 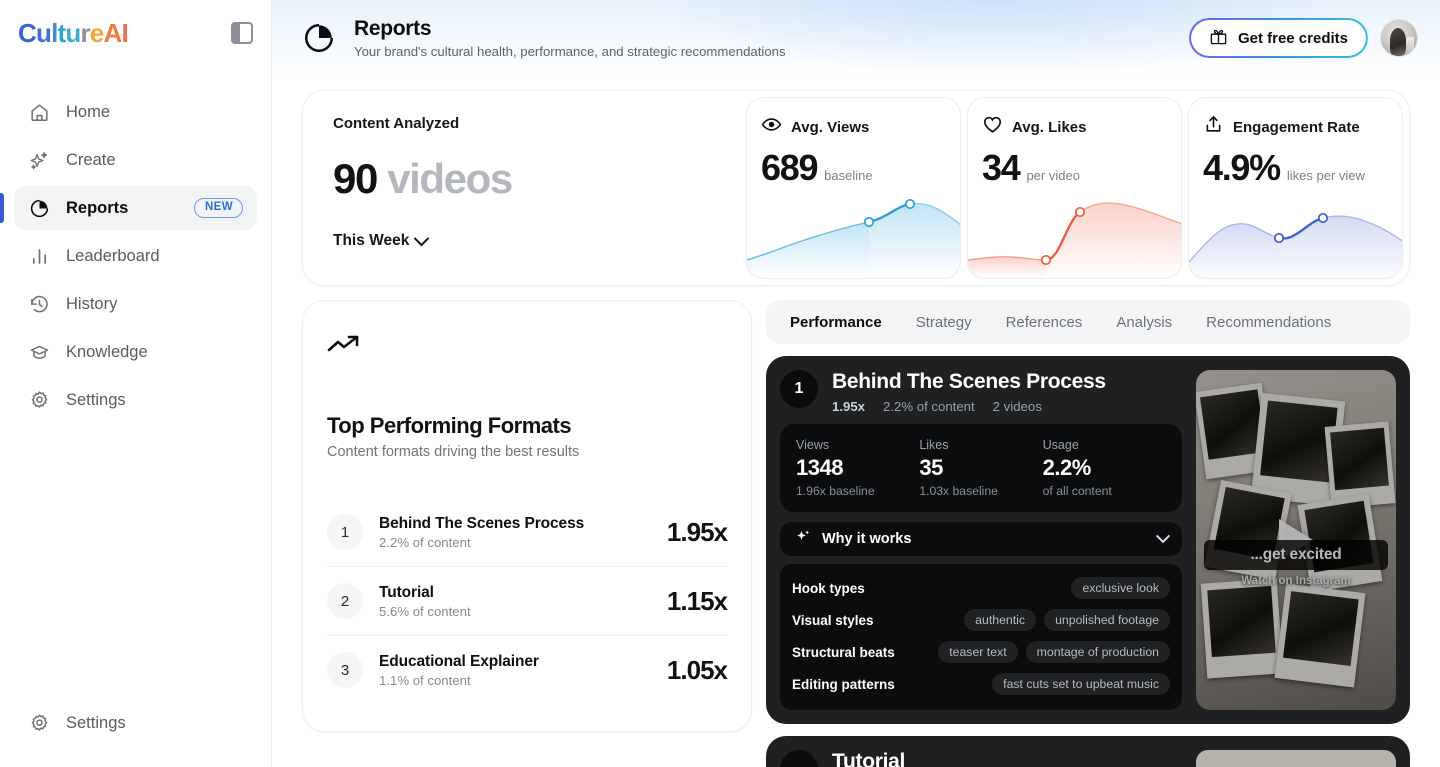 What do you see at coordinates (88, 111) in the screenshot?
I see `sidebar-item-label: Home` at bounding box center [88, 111].